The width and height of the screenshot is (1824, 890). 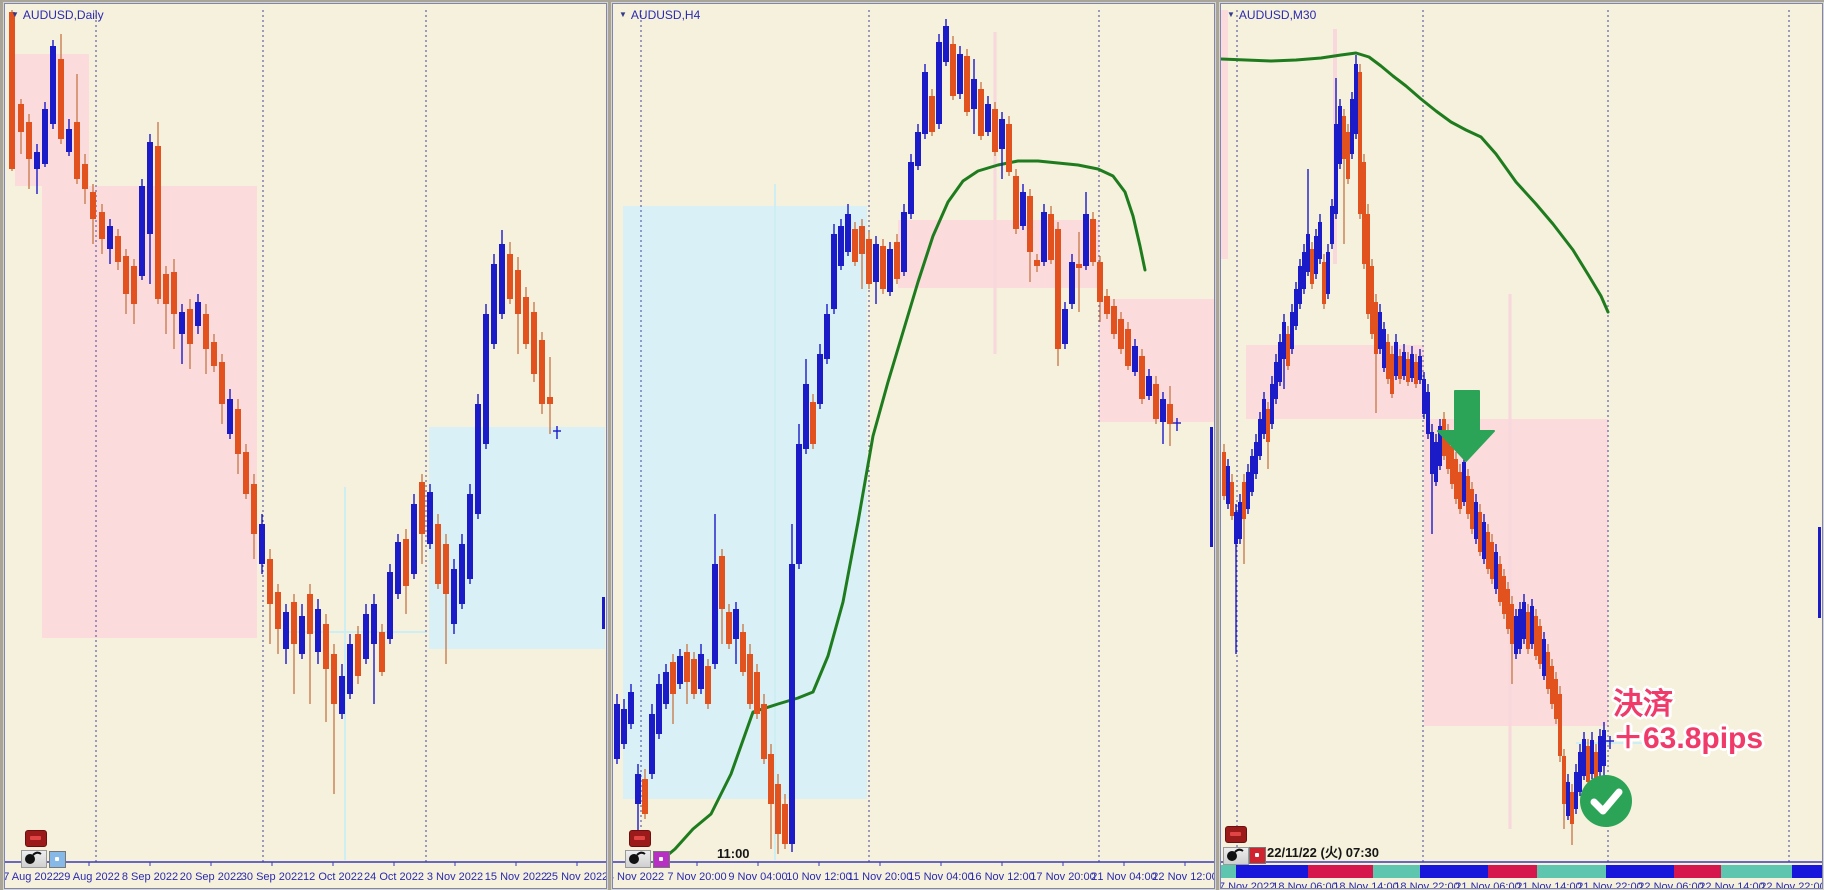 What do you see at coordinates (818, 877) in the screenshot?
I see `axis-date-label: 10 Nov 12:00` at bounding box center [818, 877].